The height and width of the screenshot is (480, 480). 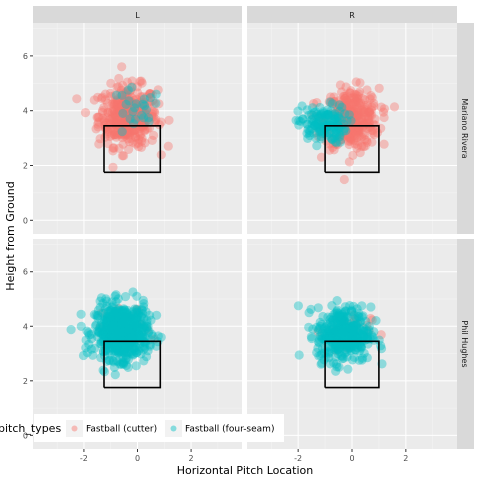 What do you see at coordinates (465, 344) in the screenshot?
I see `strip-row-phil-hughes` at bounding box center [465, 344].